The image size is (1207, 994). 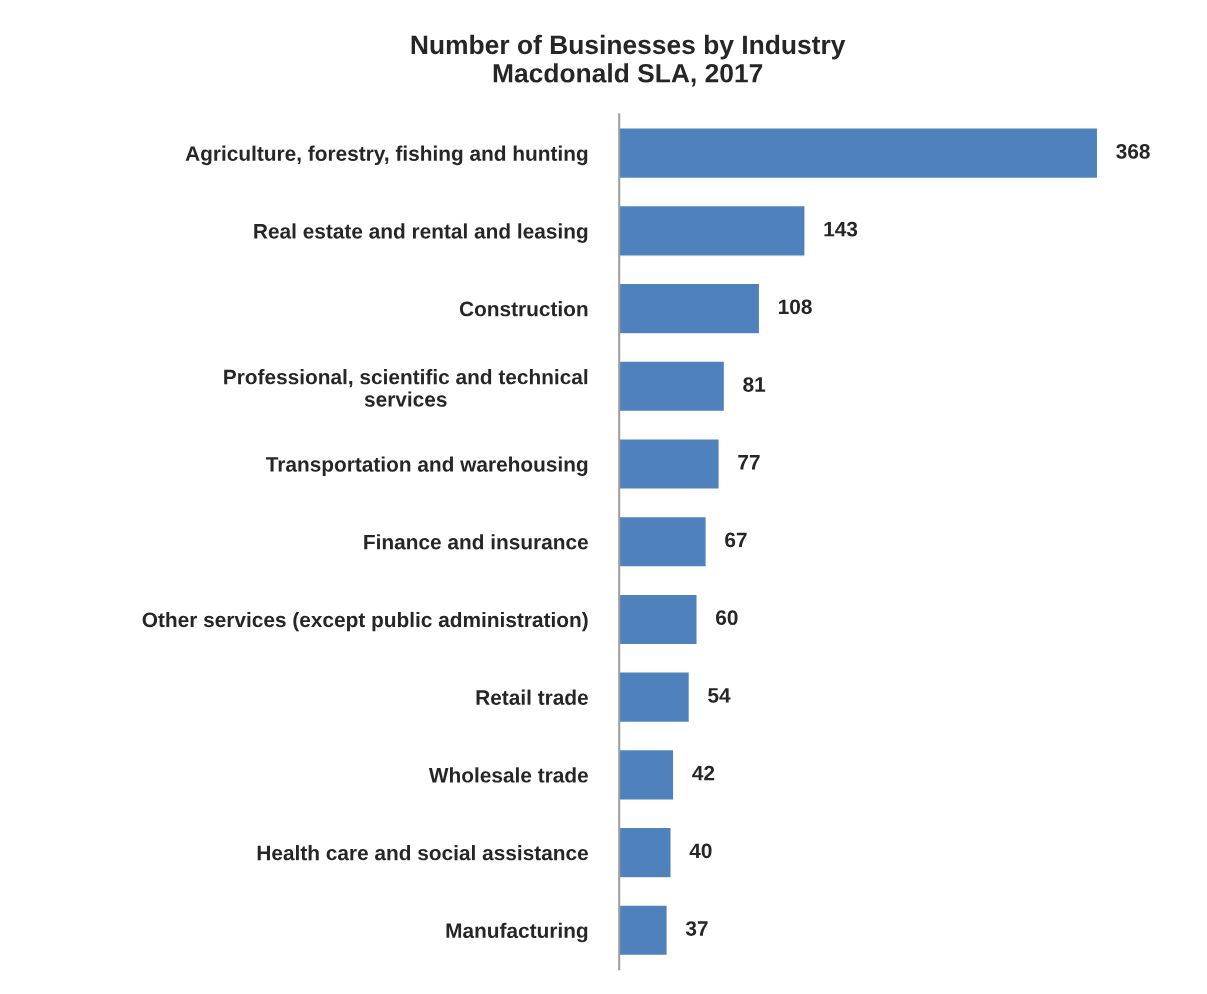 What do you see at coordinates (700, 851) in the screenshot?
I see `data-label: 40` at bounding box center [700, 851].